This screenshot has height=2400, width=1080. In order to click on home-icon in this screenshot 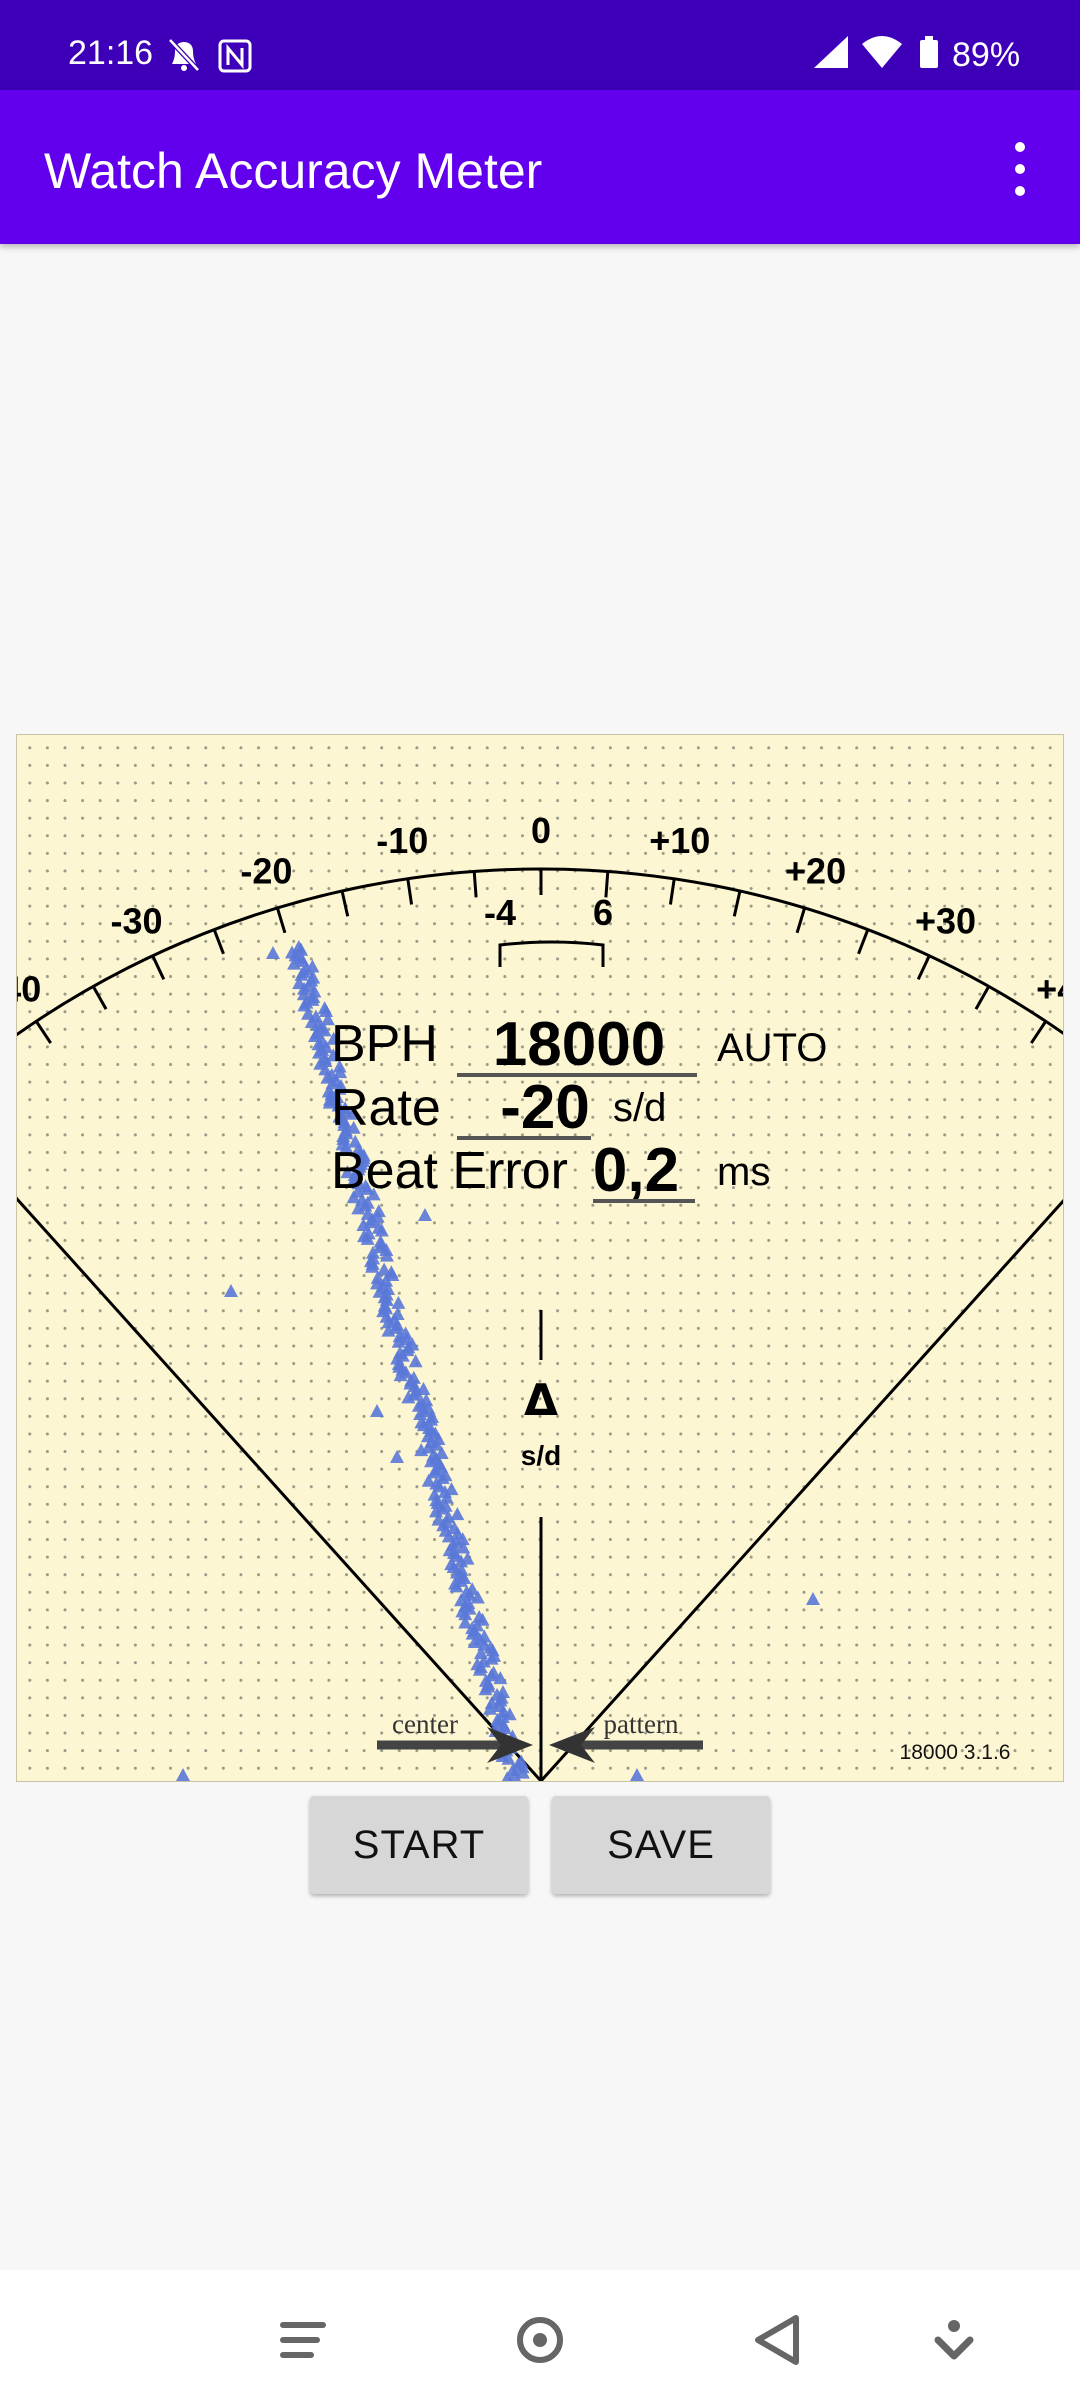, I will do `click(540, 2340)`.